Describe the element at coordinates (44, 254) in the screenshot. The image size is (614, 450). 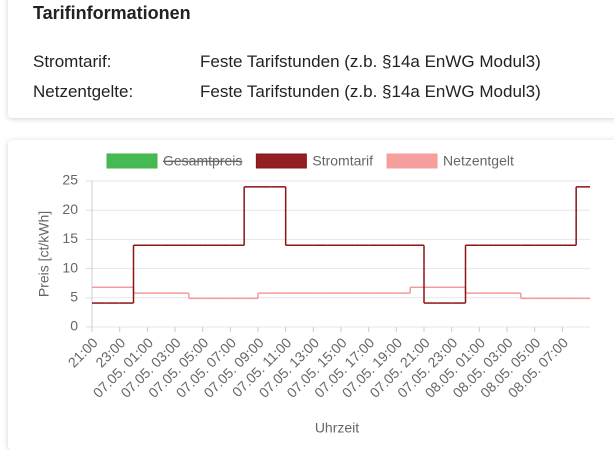
I see `y-axis-title: Preis [ct/kWh]` at that location.